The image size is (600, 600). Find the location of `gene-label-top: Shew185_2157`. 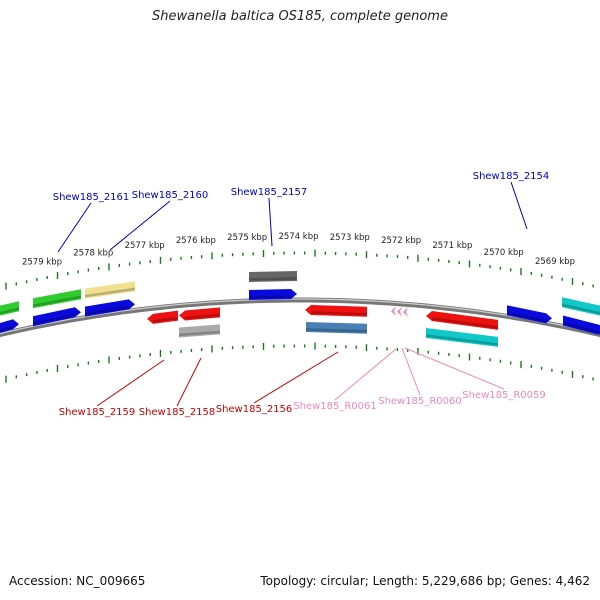

gene-label-top: Shew185_2157 is located at coordinates (269, 192).